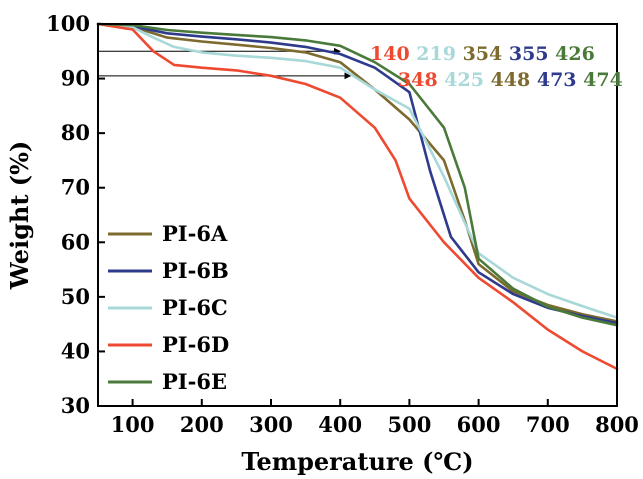  What do you see at coordinates (195, 344) in the screenshot?
I see `legend-label: PI-6D` at bounding box center [195, 344].